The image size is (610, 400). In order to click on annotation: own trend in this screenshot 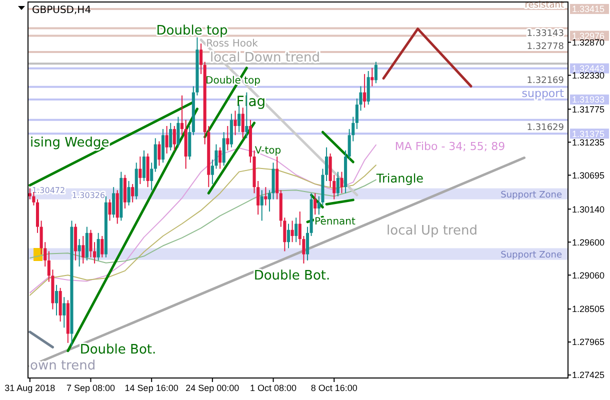, I will do `click(63, 366)`.